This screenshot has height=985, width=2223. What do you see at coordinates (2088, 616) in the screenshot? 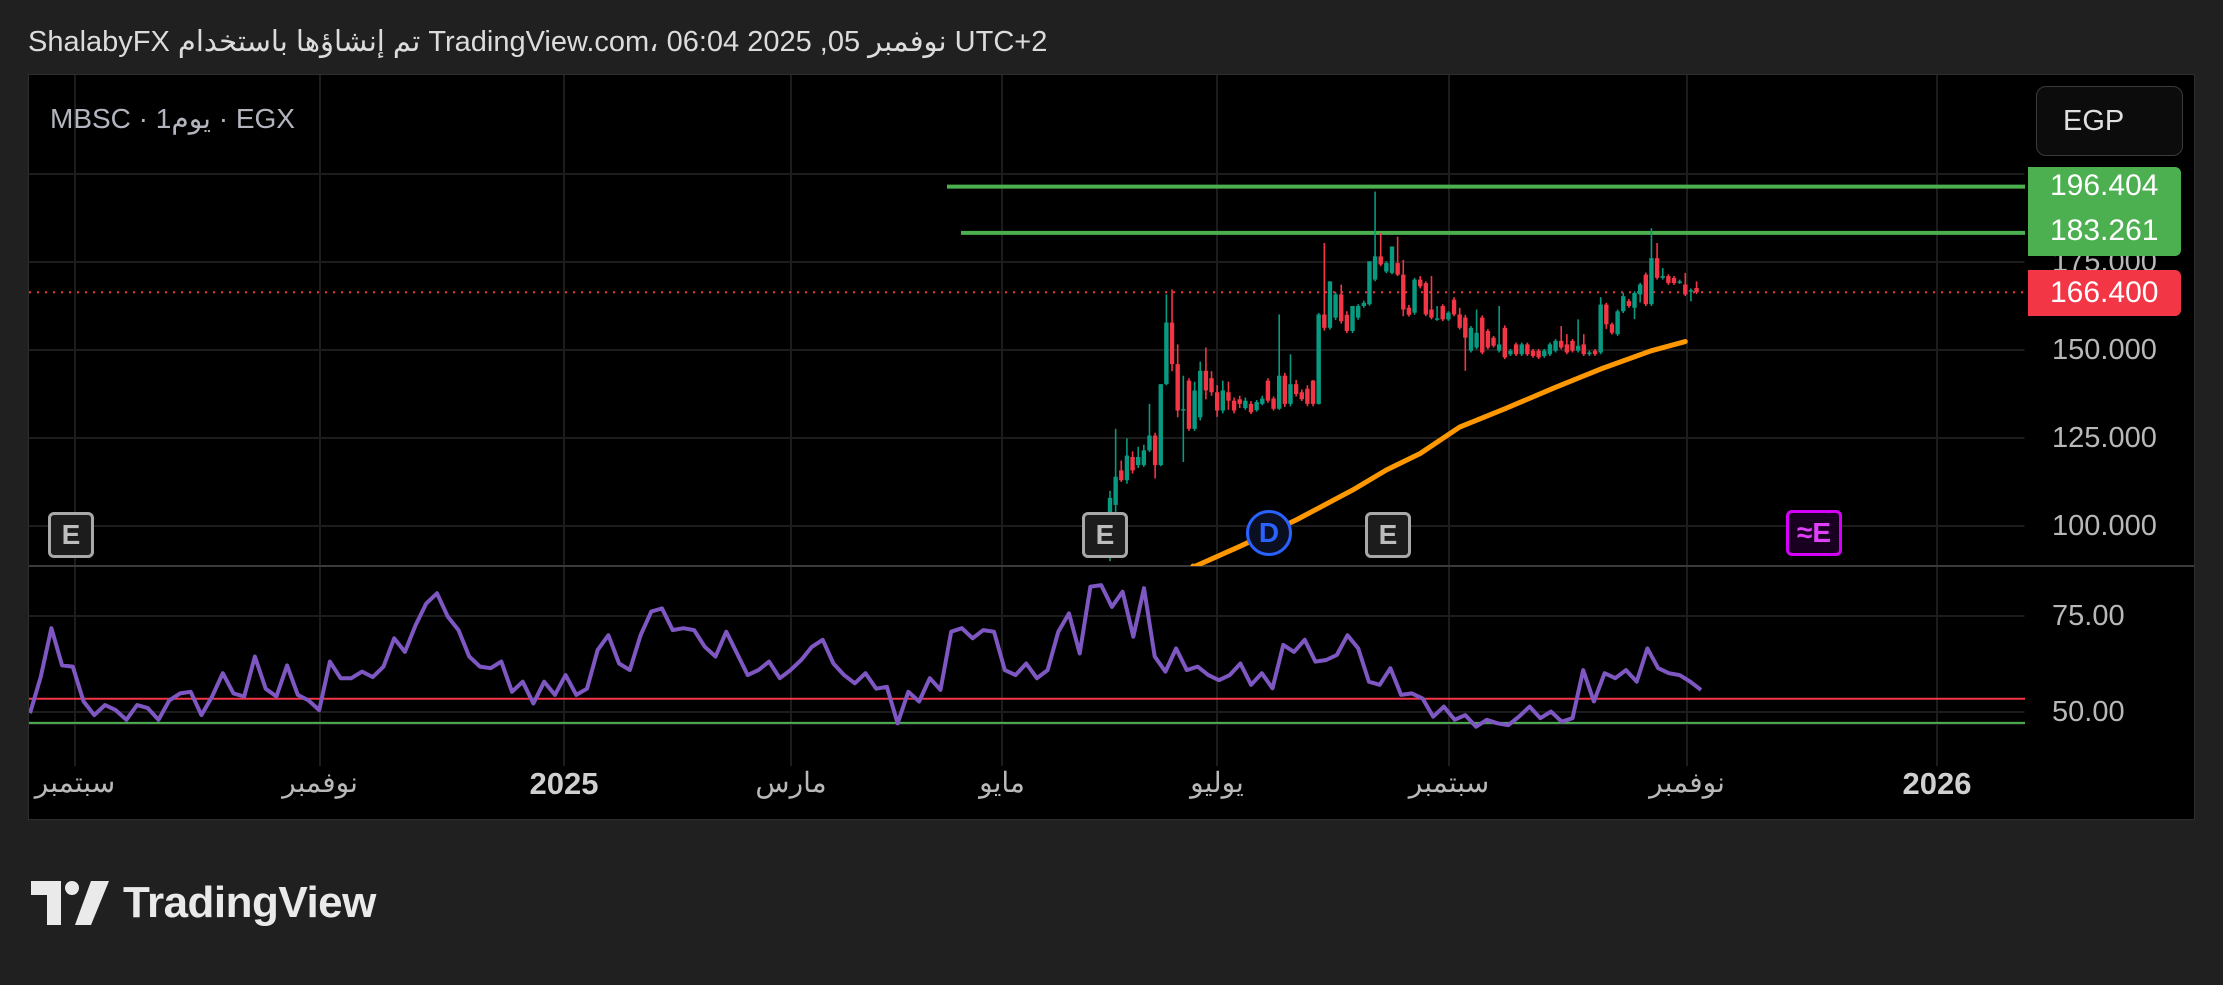
I see `rsi-tick: 75.00` at bounding box center [2088, 616].